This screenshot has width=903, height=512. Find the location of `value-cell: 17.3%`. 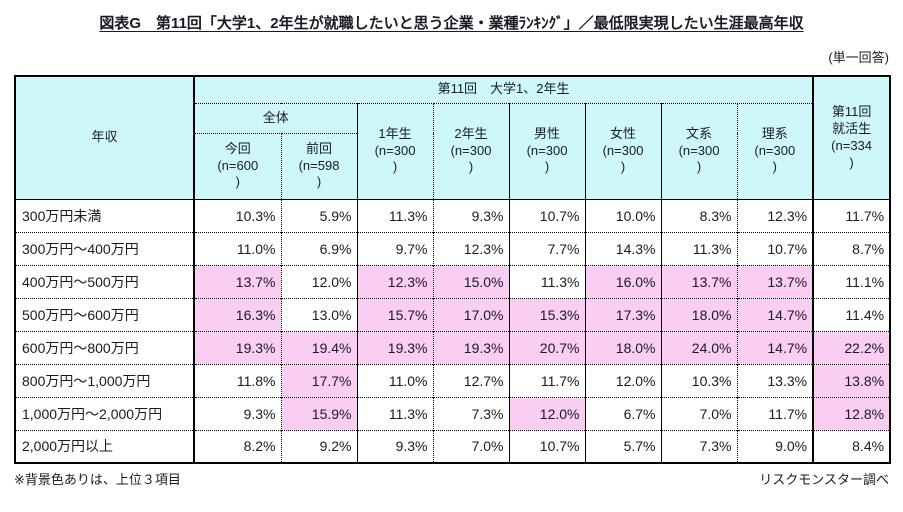

value-cell: 17.3% is located at coordinates (623, 314).